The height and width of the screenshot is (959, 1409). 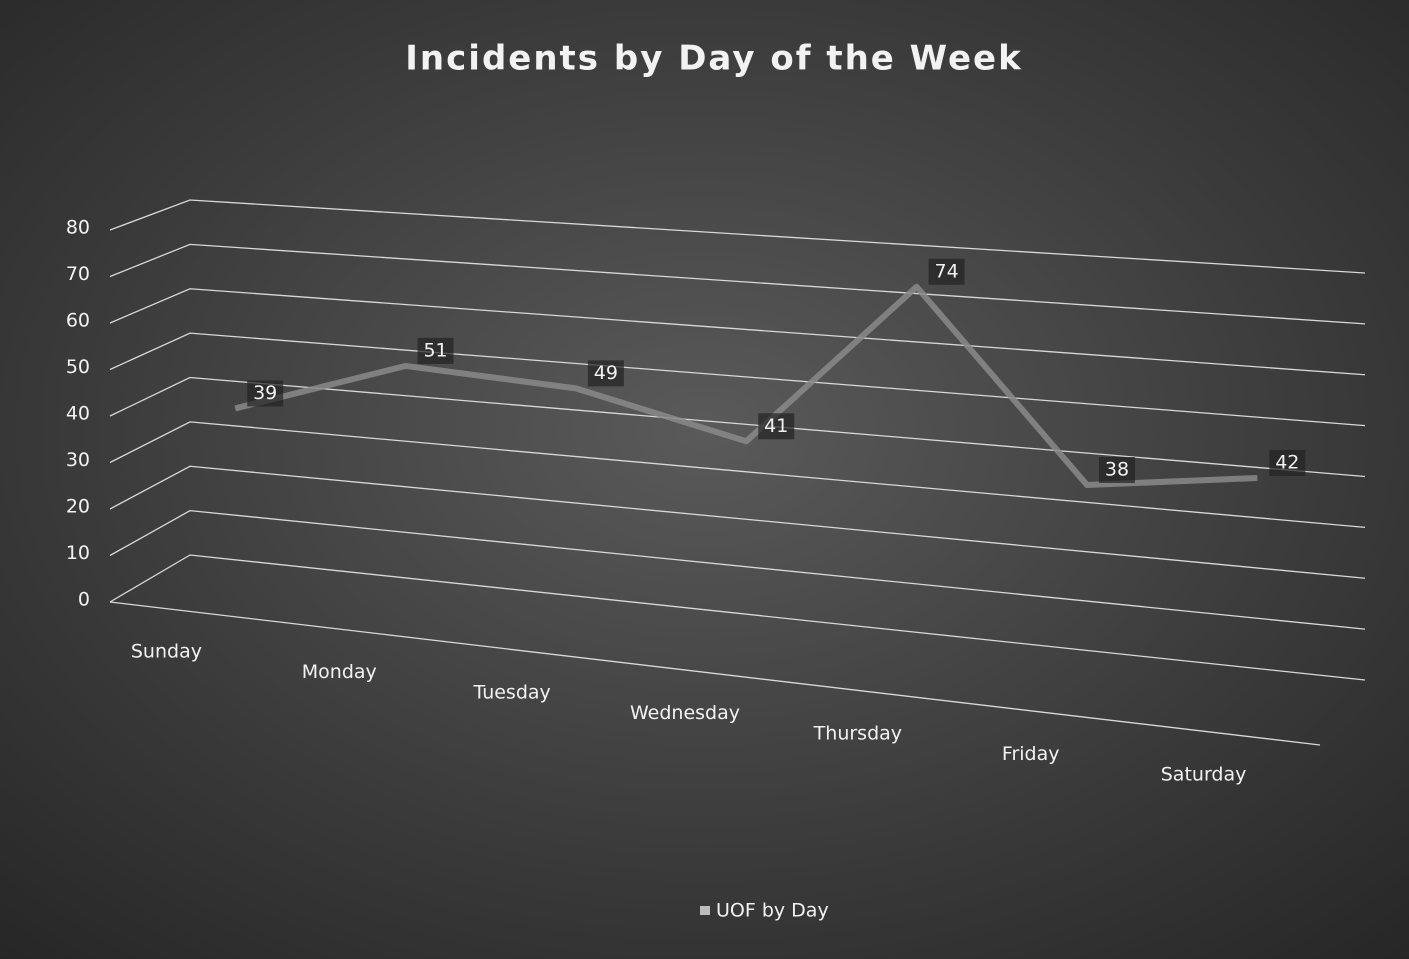 I want to click on y-tick-label: 40, so click(x=78, y=414).